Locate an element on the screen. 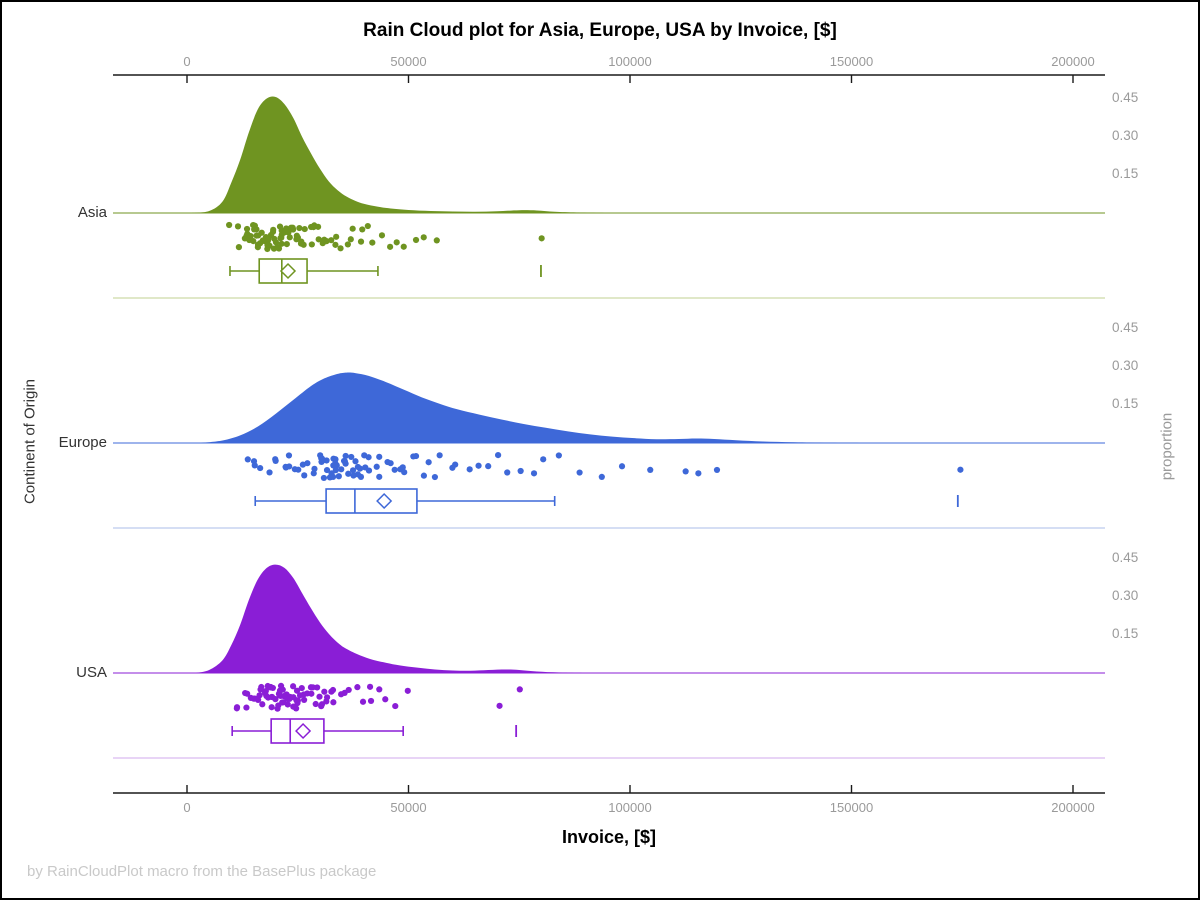  proportion-tick-label: 0.15 is located at coordinates (1125, 173).